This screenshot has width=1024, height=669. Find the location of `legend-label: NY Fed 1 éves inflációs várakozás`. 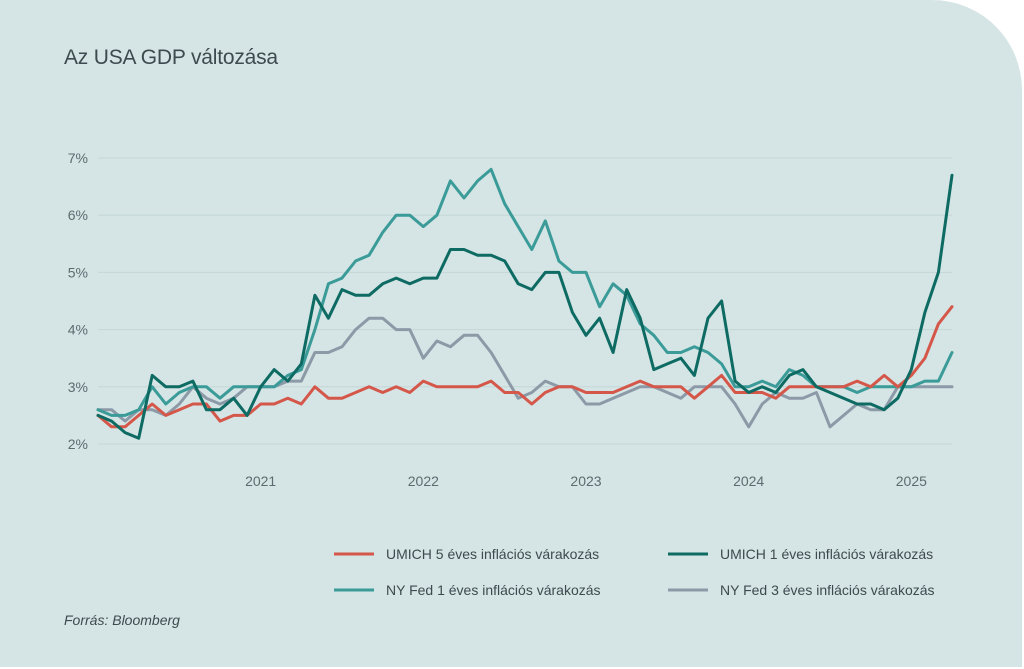

legend-label: NY Fed 1 éves inflációs várakozás is located at coordinates (493, 590).